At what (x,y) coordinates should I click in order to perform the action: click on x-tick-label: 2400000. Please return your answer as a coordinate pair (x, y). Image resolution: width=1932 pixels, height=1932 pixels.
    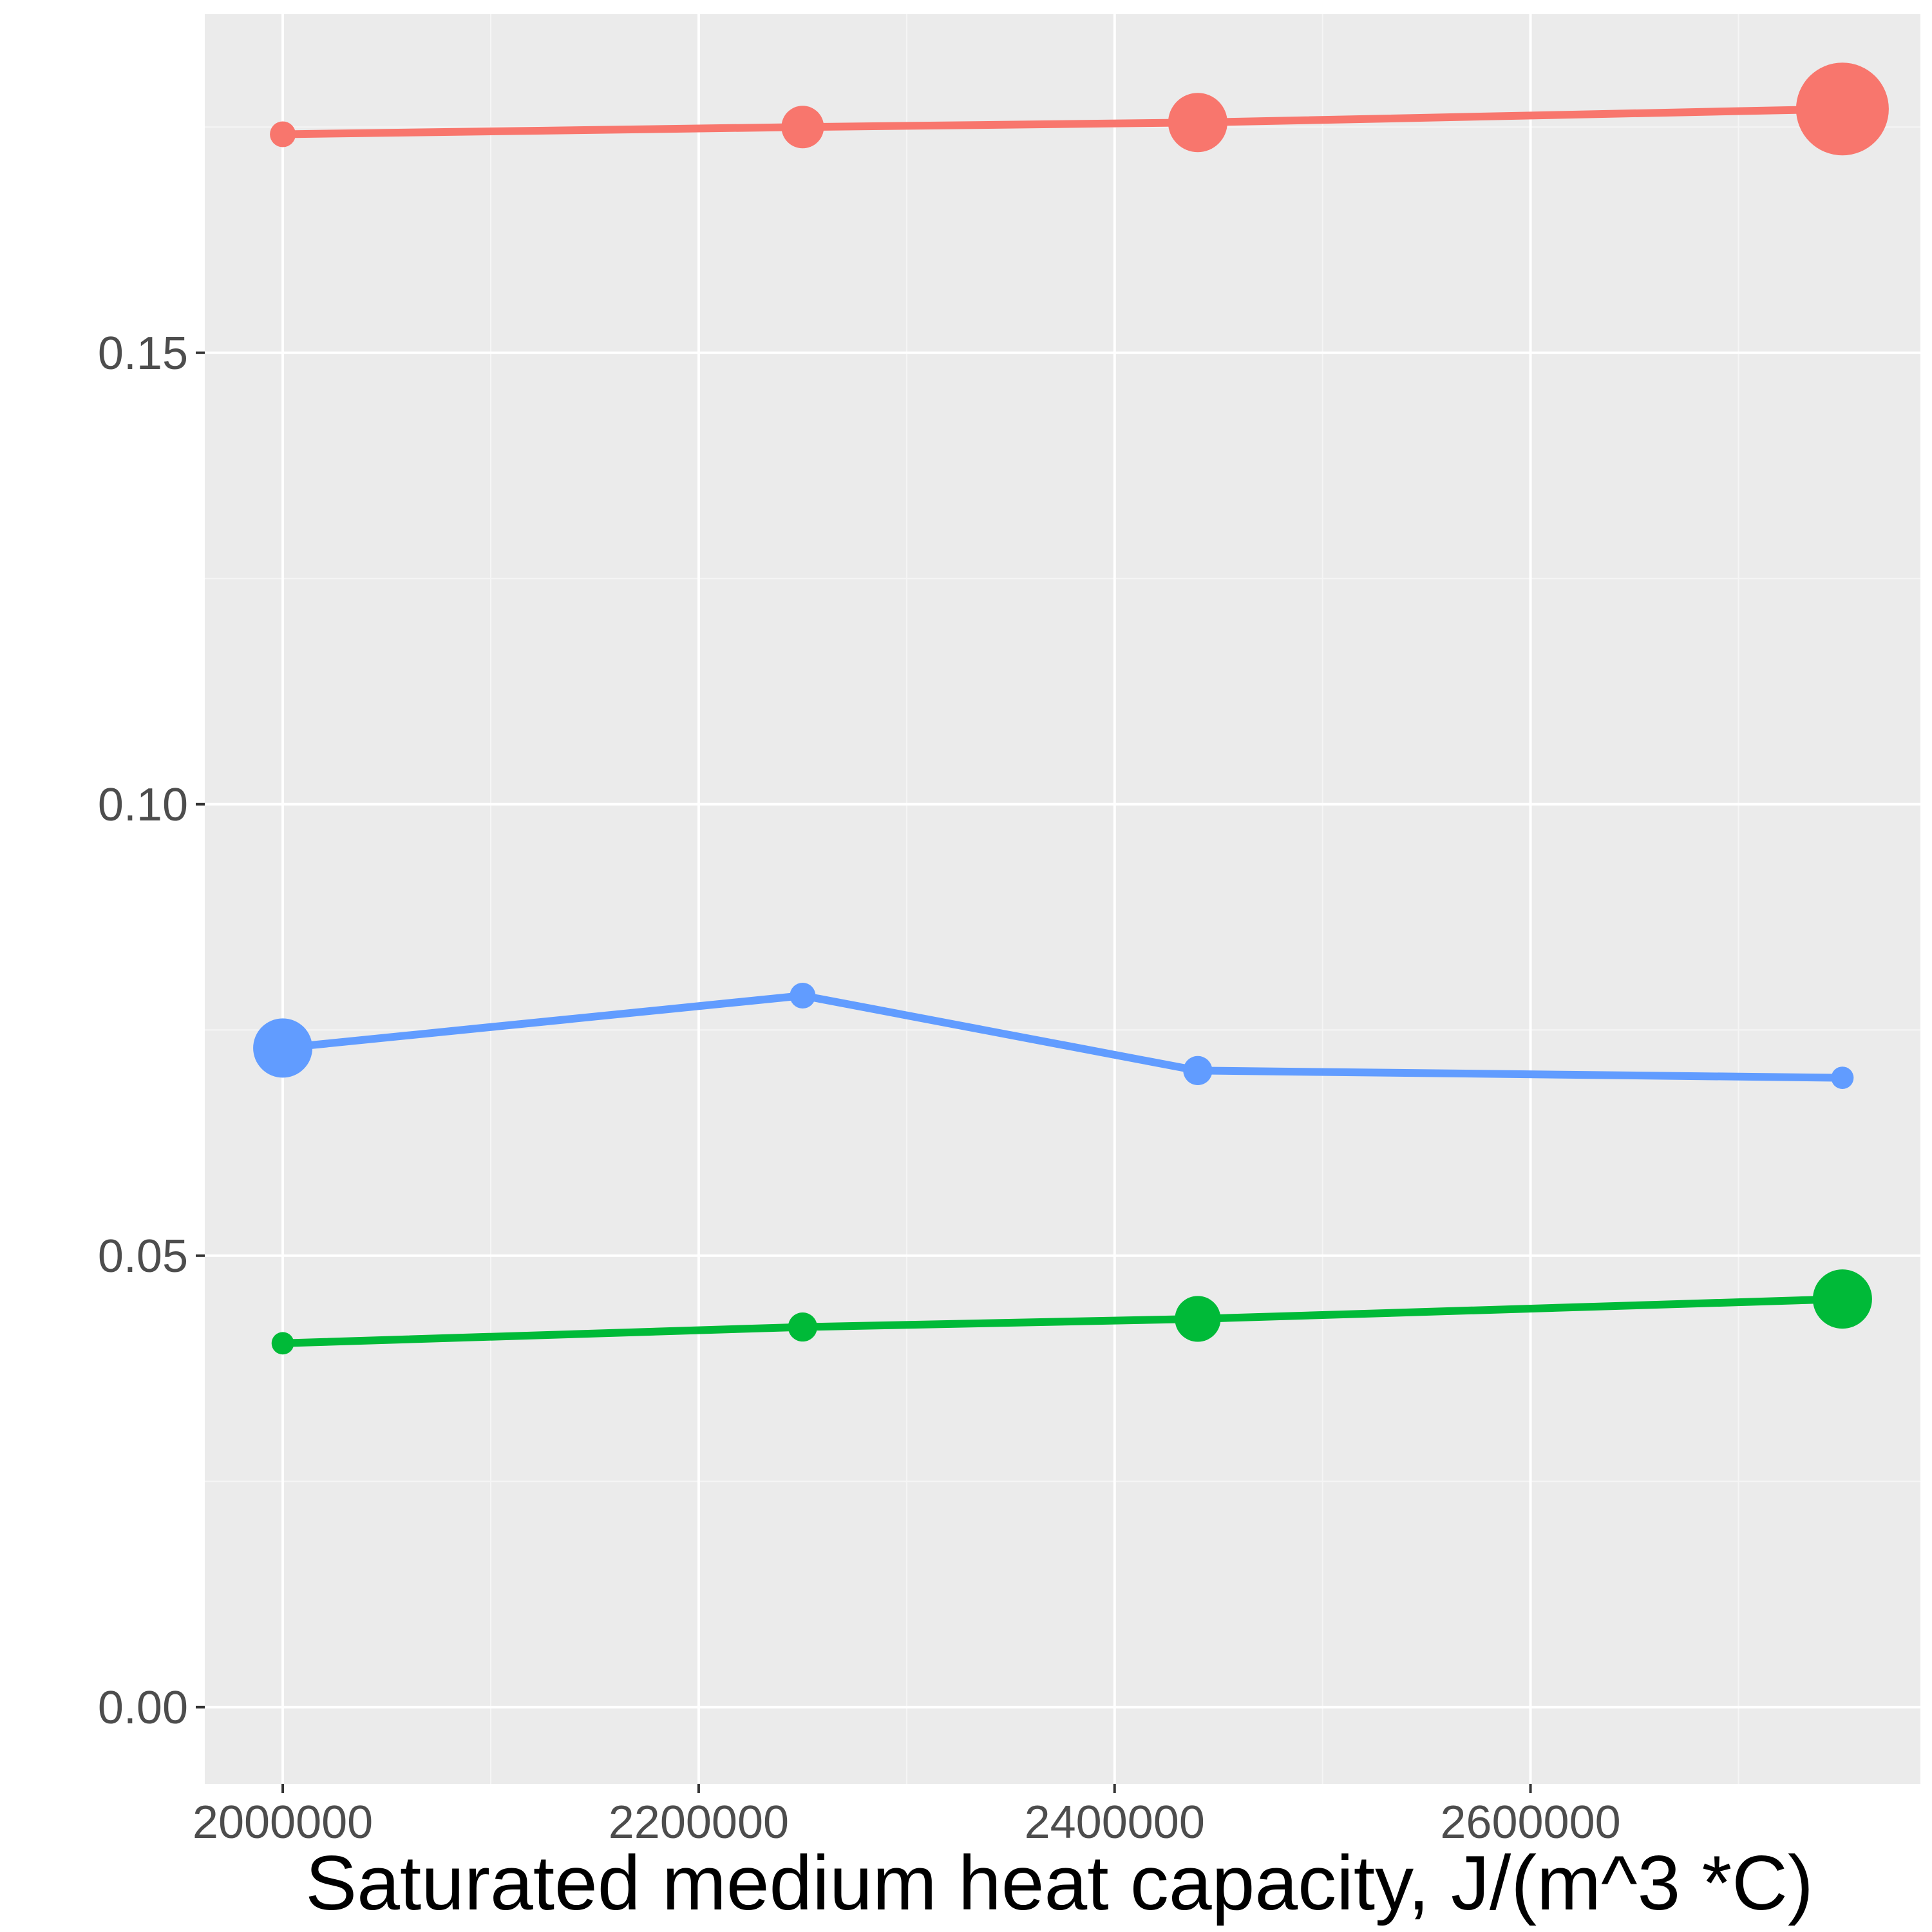
    Looking at the image, I should click on (1115, 1822).